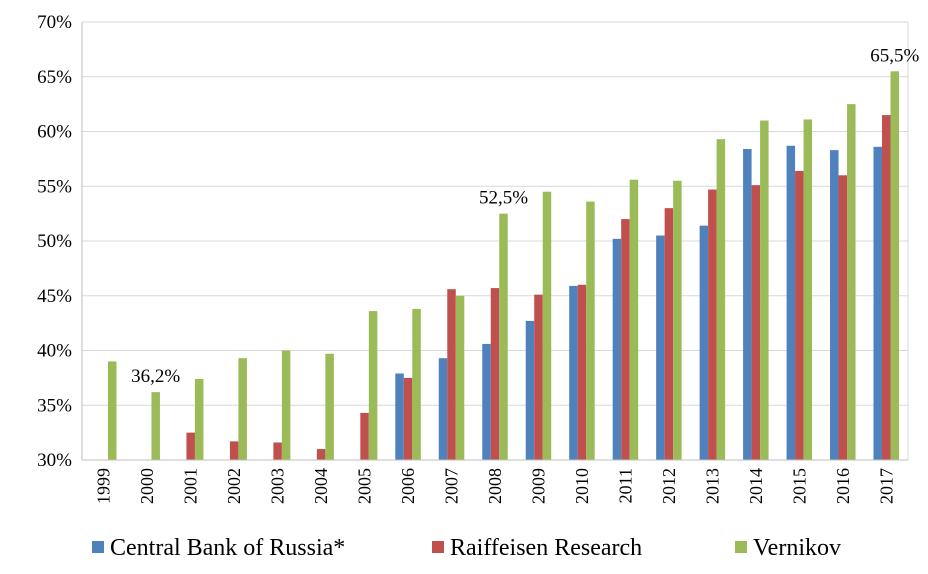  I want to click on bar-raiffeisen-research-2005, so click(364, 436).